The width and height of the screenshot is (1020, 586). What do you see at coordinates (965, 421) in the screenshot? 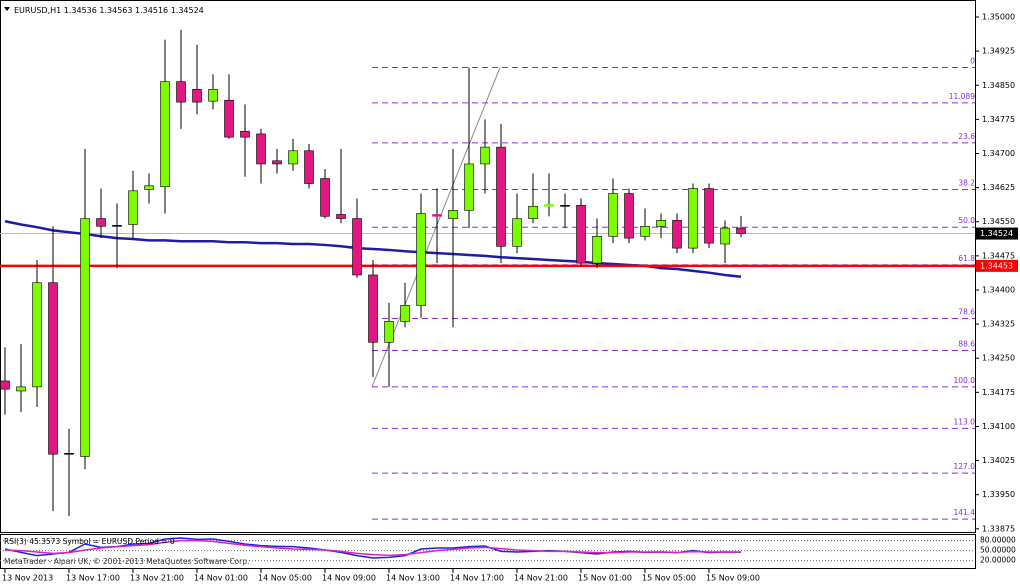
I see `fib-level-label: 113.0` at bounding box center [965, 421].